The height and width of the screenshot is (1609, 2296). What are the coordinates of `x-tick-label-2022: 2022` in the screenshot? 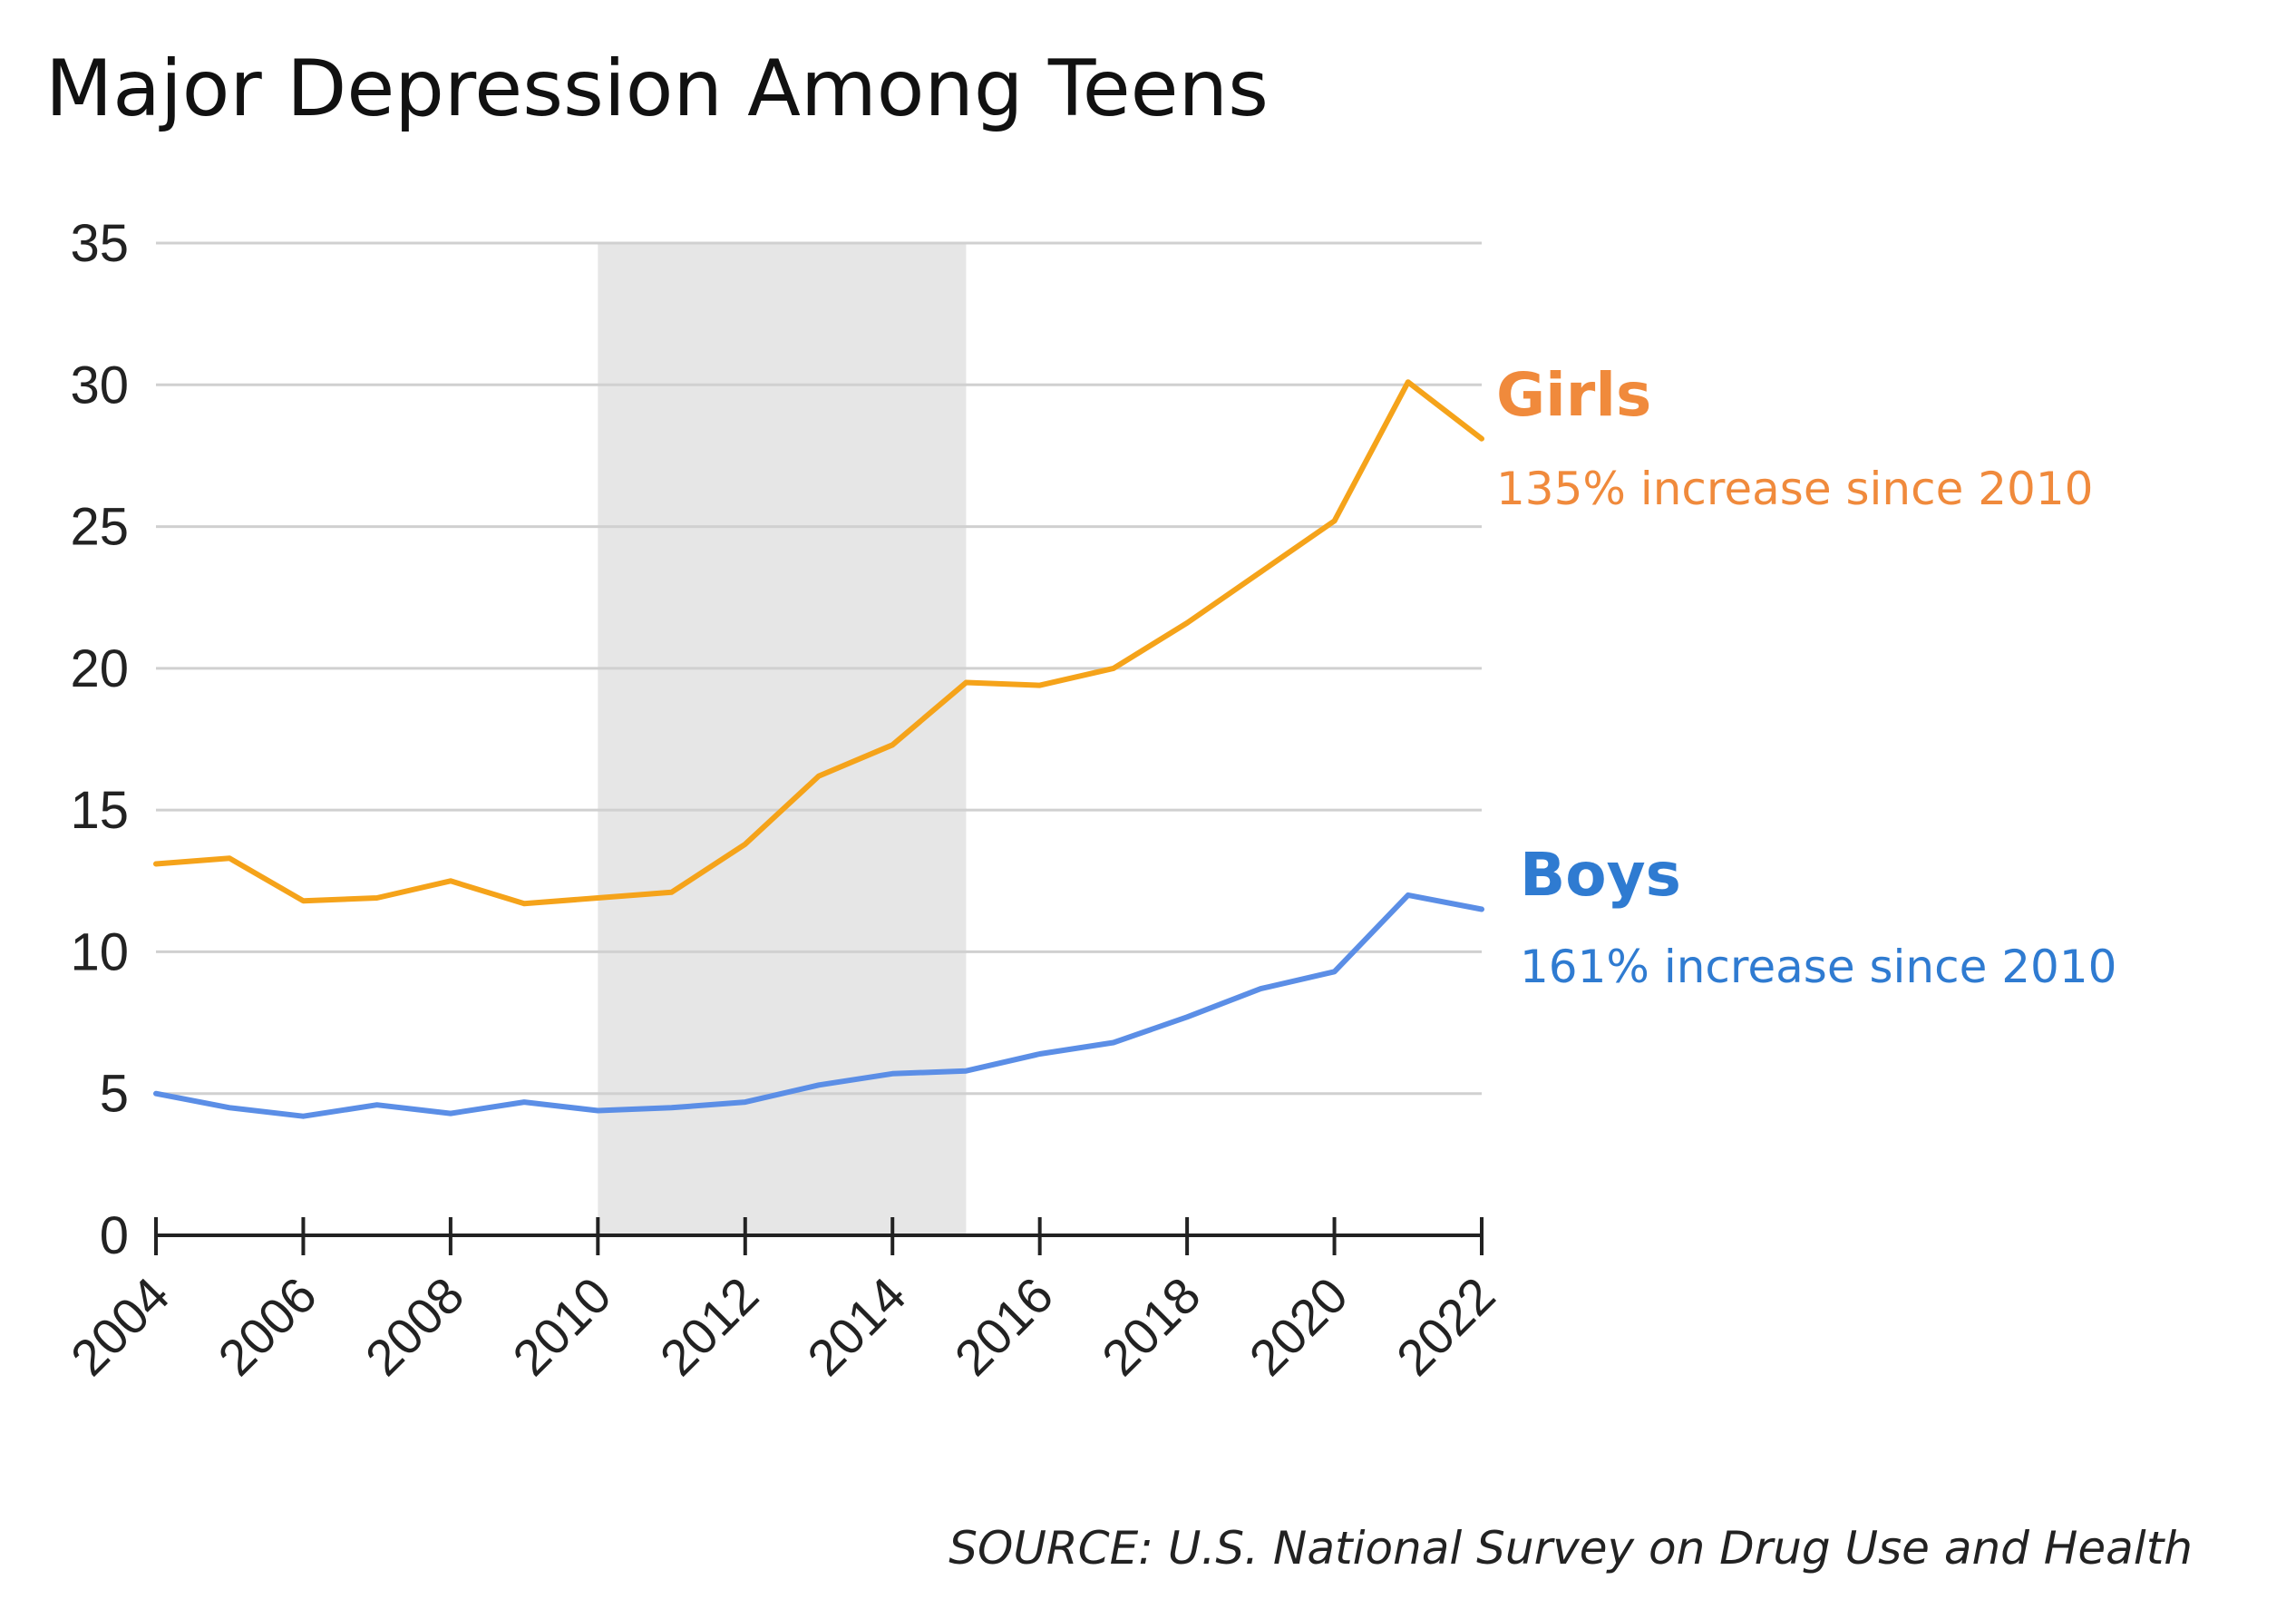 It's located at (1446, 1327).